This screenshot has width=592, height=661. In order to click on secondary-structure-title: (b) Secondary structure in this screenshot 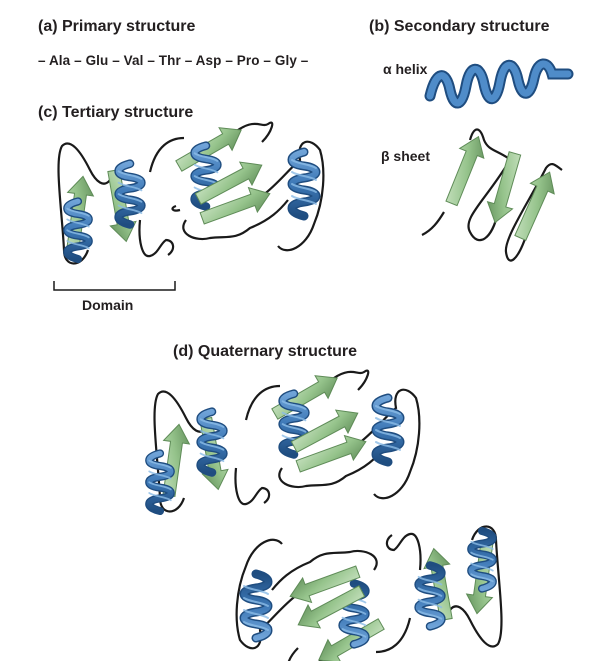, I will do `click(459, 26)`.